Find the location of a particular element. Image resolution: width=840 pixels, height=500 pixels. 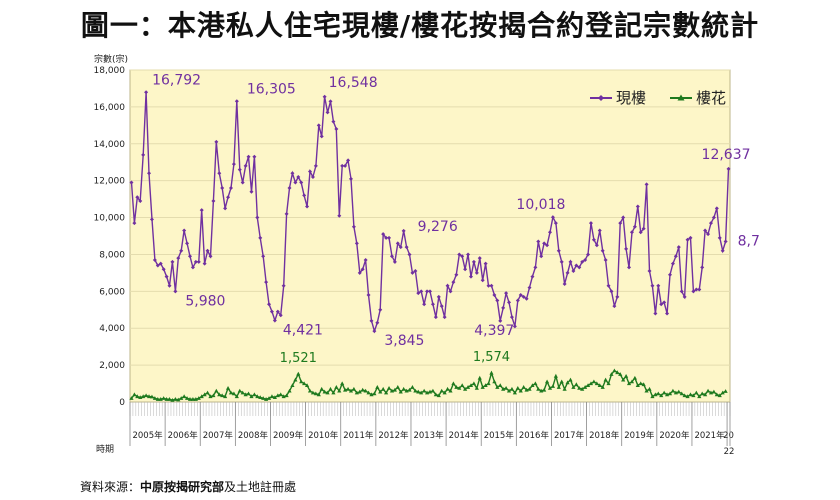

data-label: 9,276 is located at coordinates (438, 227).